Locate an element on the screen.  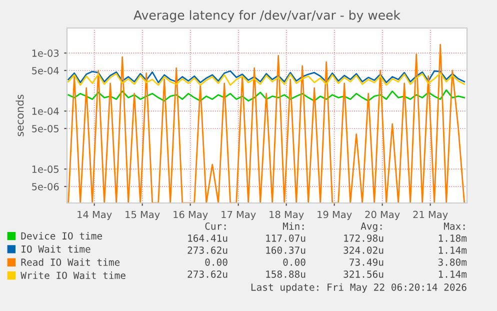
text: 160.37u is located at coordinates (286, 250).